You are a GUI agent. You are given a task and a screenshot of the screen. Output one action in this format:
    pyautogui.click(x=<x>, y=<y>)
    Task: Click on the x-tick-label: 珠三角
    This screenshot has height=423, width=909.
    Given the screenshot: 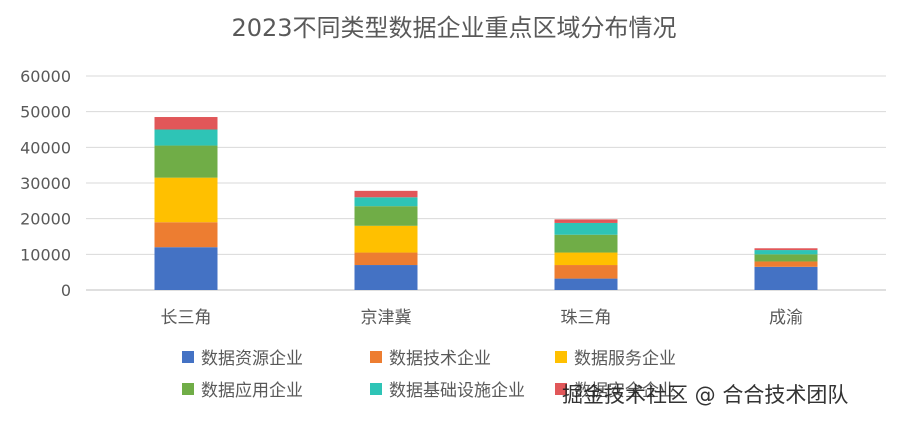 What is the action you would take?
    pyautogui.click(x=586, y=318)
    